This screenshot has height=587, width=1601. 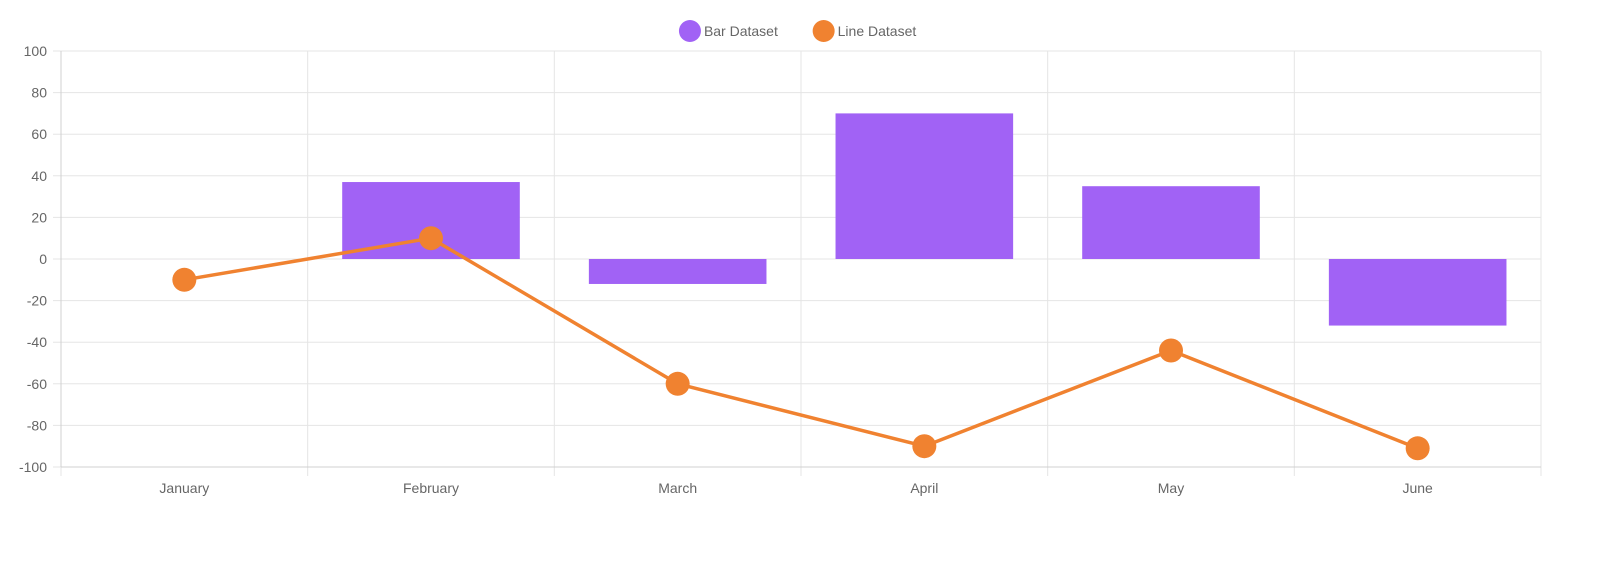 What do you see at coordinates (33, 467) in the screenshot?
I see `y-tick-label: -100` at bounding box center [33, 467].